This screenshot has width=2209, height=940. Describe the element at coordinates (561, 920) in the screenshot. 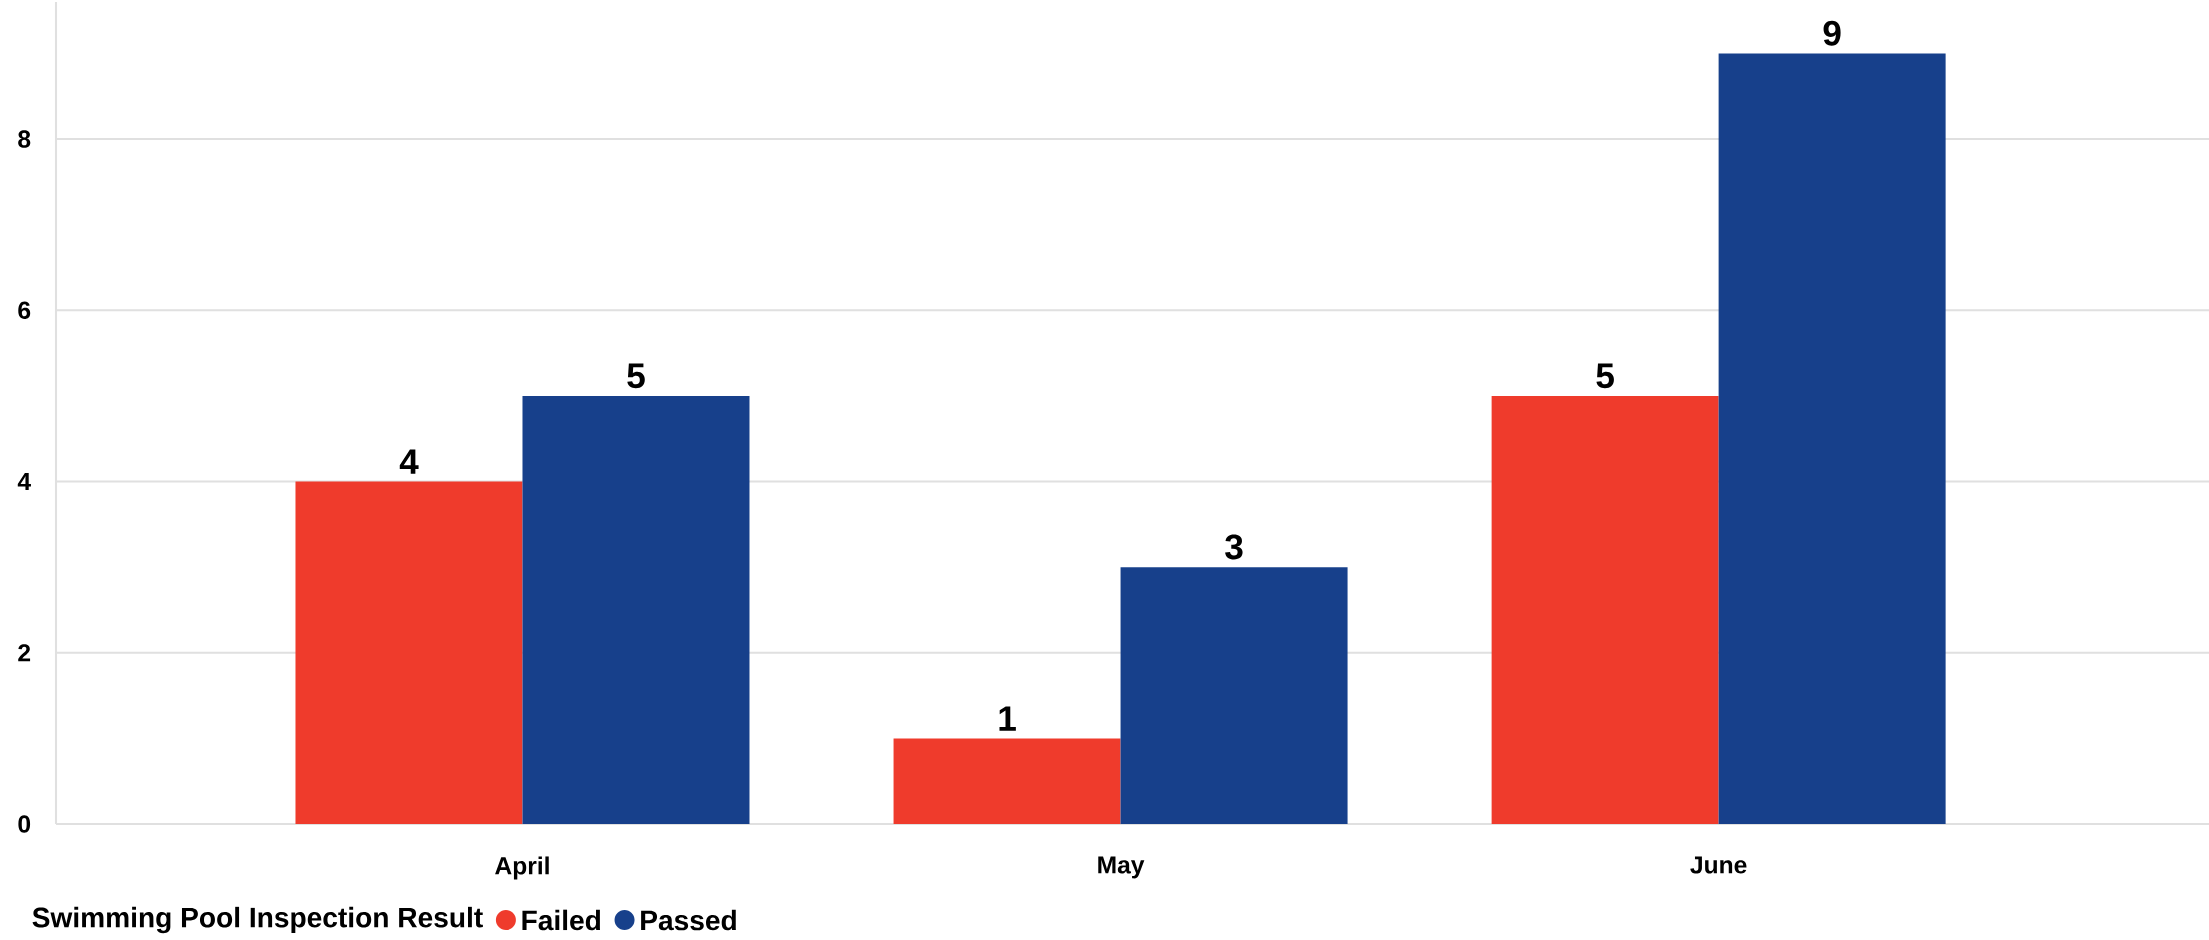

I see `legend-label: Failed` at that location.